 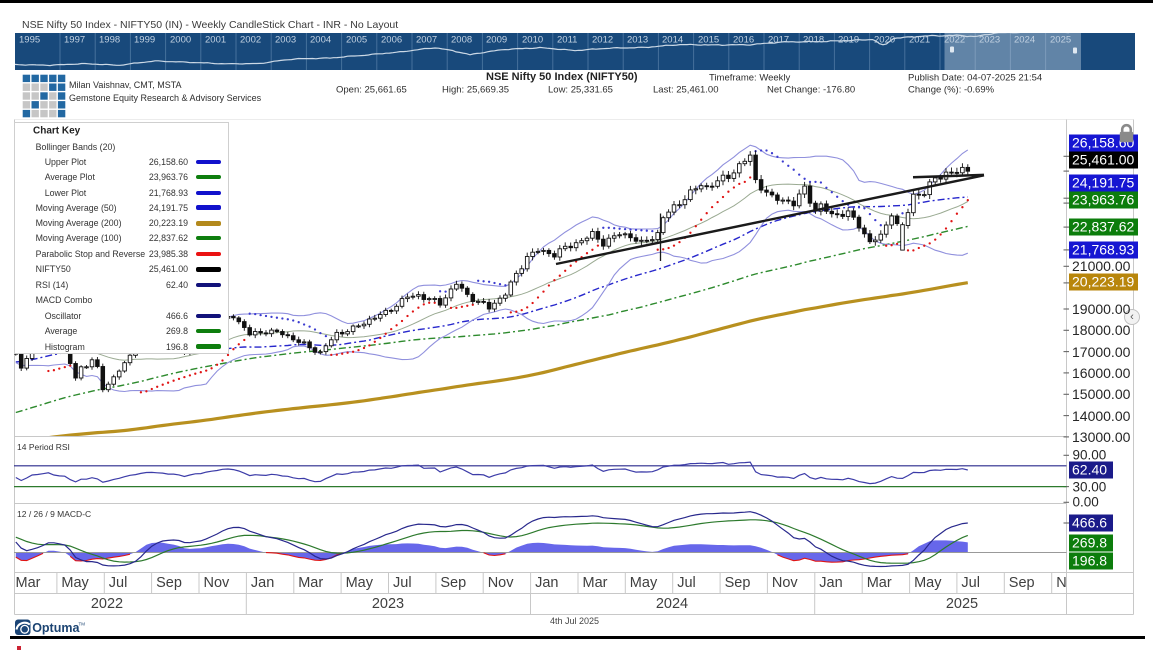 I want to click on svg-text: TM, so click(x=82, y=624).